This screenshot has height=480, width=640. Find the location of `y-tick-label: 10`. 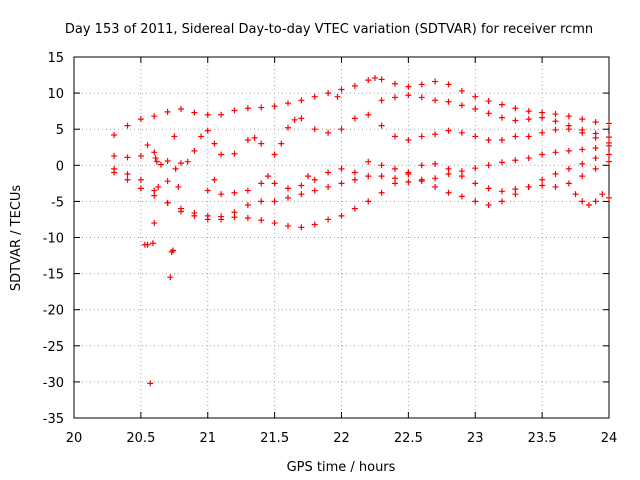

y-tick-label: 10 is located at coordinates (55, 94).